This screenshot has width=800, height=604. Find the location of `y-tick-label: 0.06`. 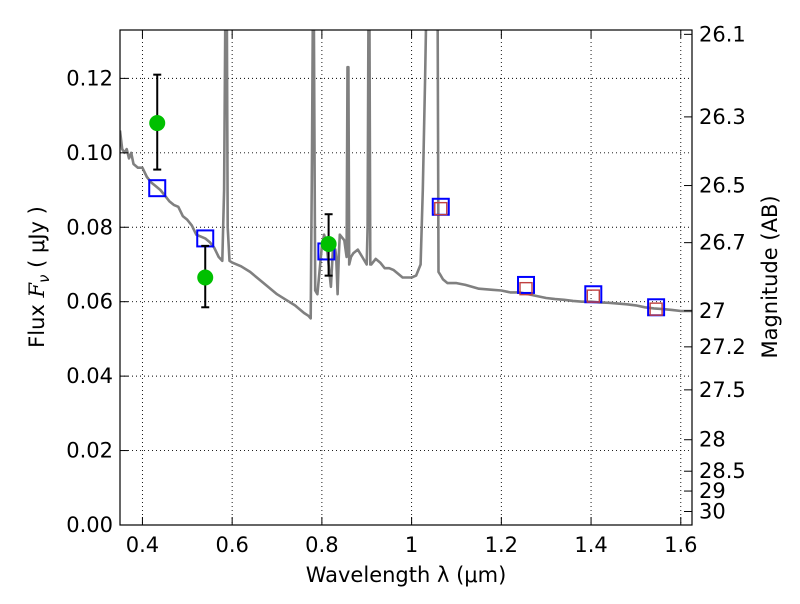

y-tick-label: 0.06 is located at coordinates (89, 302).